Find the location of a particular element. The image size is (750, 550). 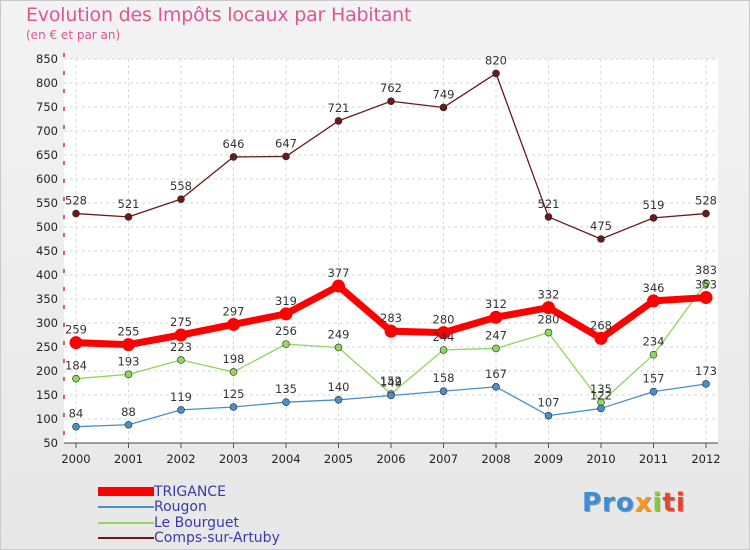

data-label-trigance: 280 is located at coordinates (444, 320).